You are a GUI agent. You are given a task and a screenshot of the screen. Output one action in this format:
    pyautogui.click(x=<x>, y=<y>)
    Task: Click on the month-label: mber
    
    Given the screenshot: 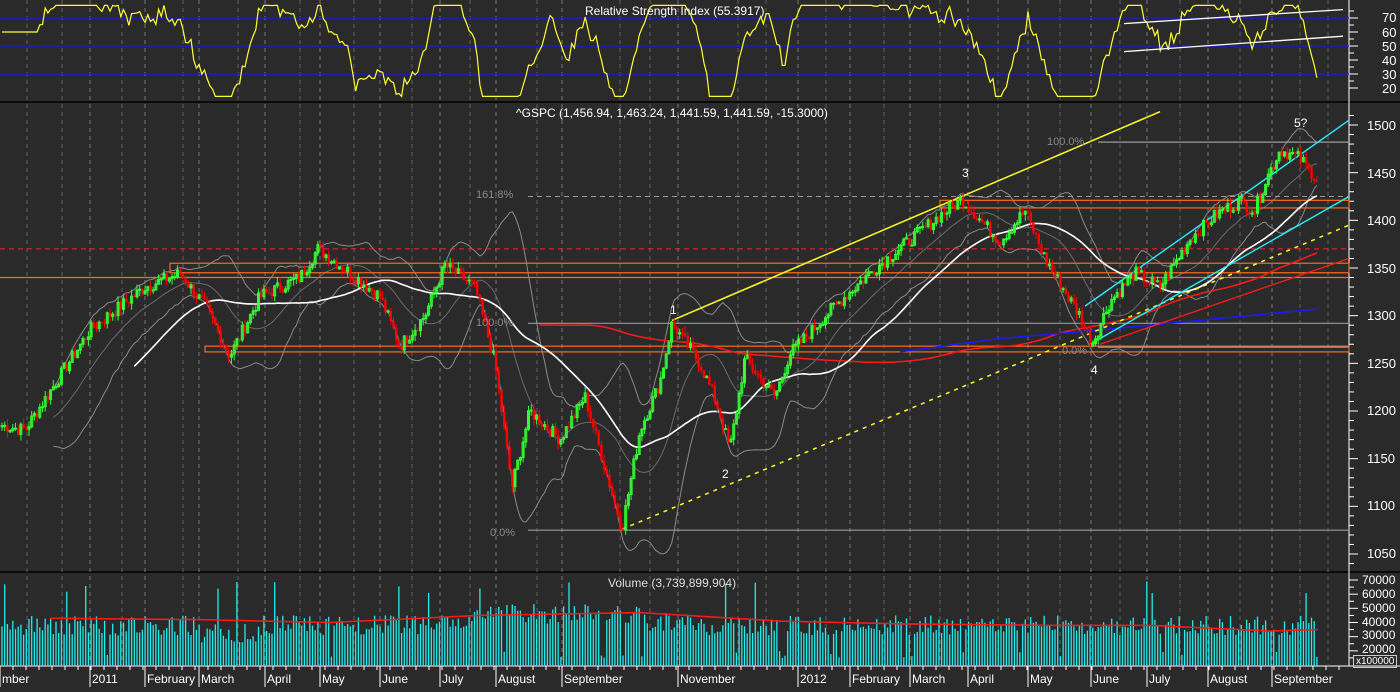 What is the action you would take?
    pyautogui.click(x=16, y=679)
    